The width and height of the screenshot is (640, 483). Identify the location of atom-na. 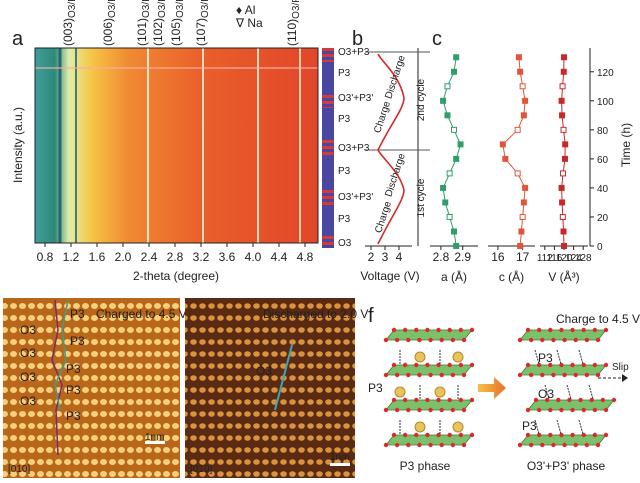
(440, 392).